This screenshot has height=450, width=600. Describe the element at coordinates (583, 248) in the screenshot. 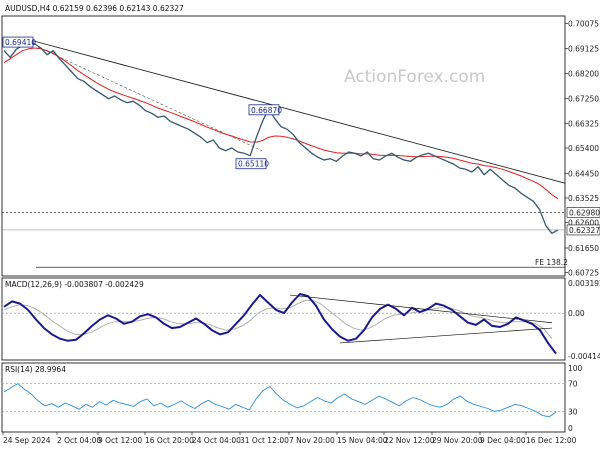

I see `price-tick-label: 0.61650` at that location.